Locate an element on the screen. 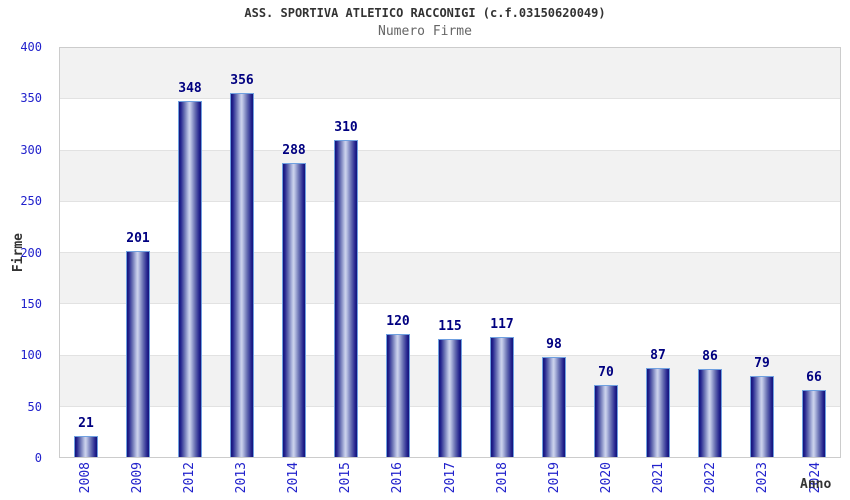  x-tick-slot: 2022 is located at coordinates (711, 481).